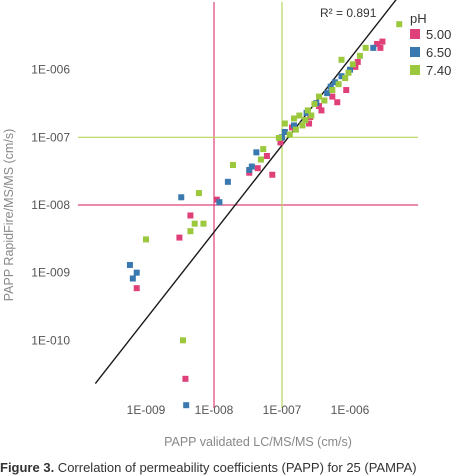 Image resolution: width=474 pixels, height=476 pixels. What do you see at coordinates (348, 13) in the screenshot?
I see `r-squared-annotation: R² = 0.891` at bounding box center [348, 13].